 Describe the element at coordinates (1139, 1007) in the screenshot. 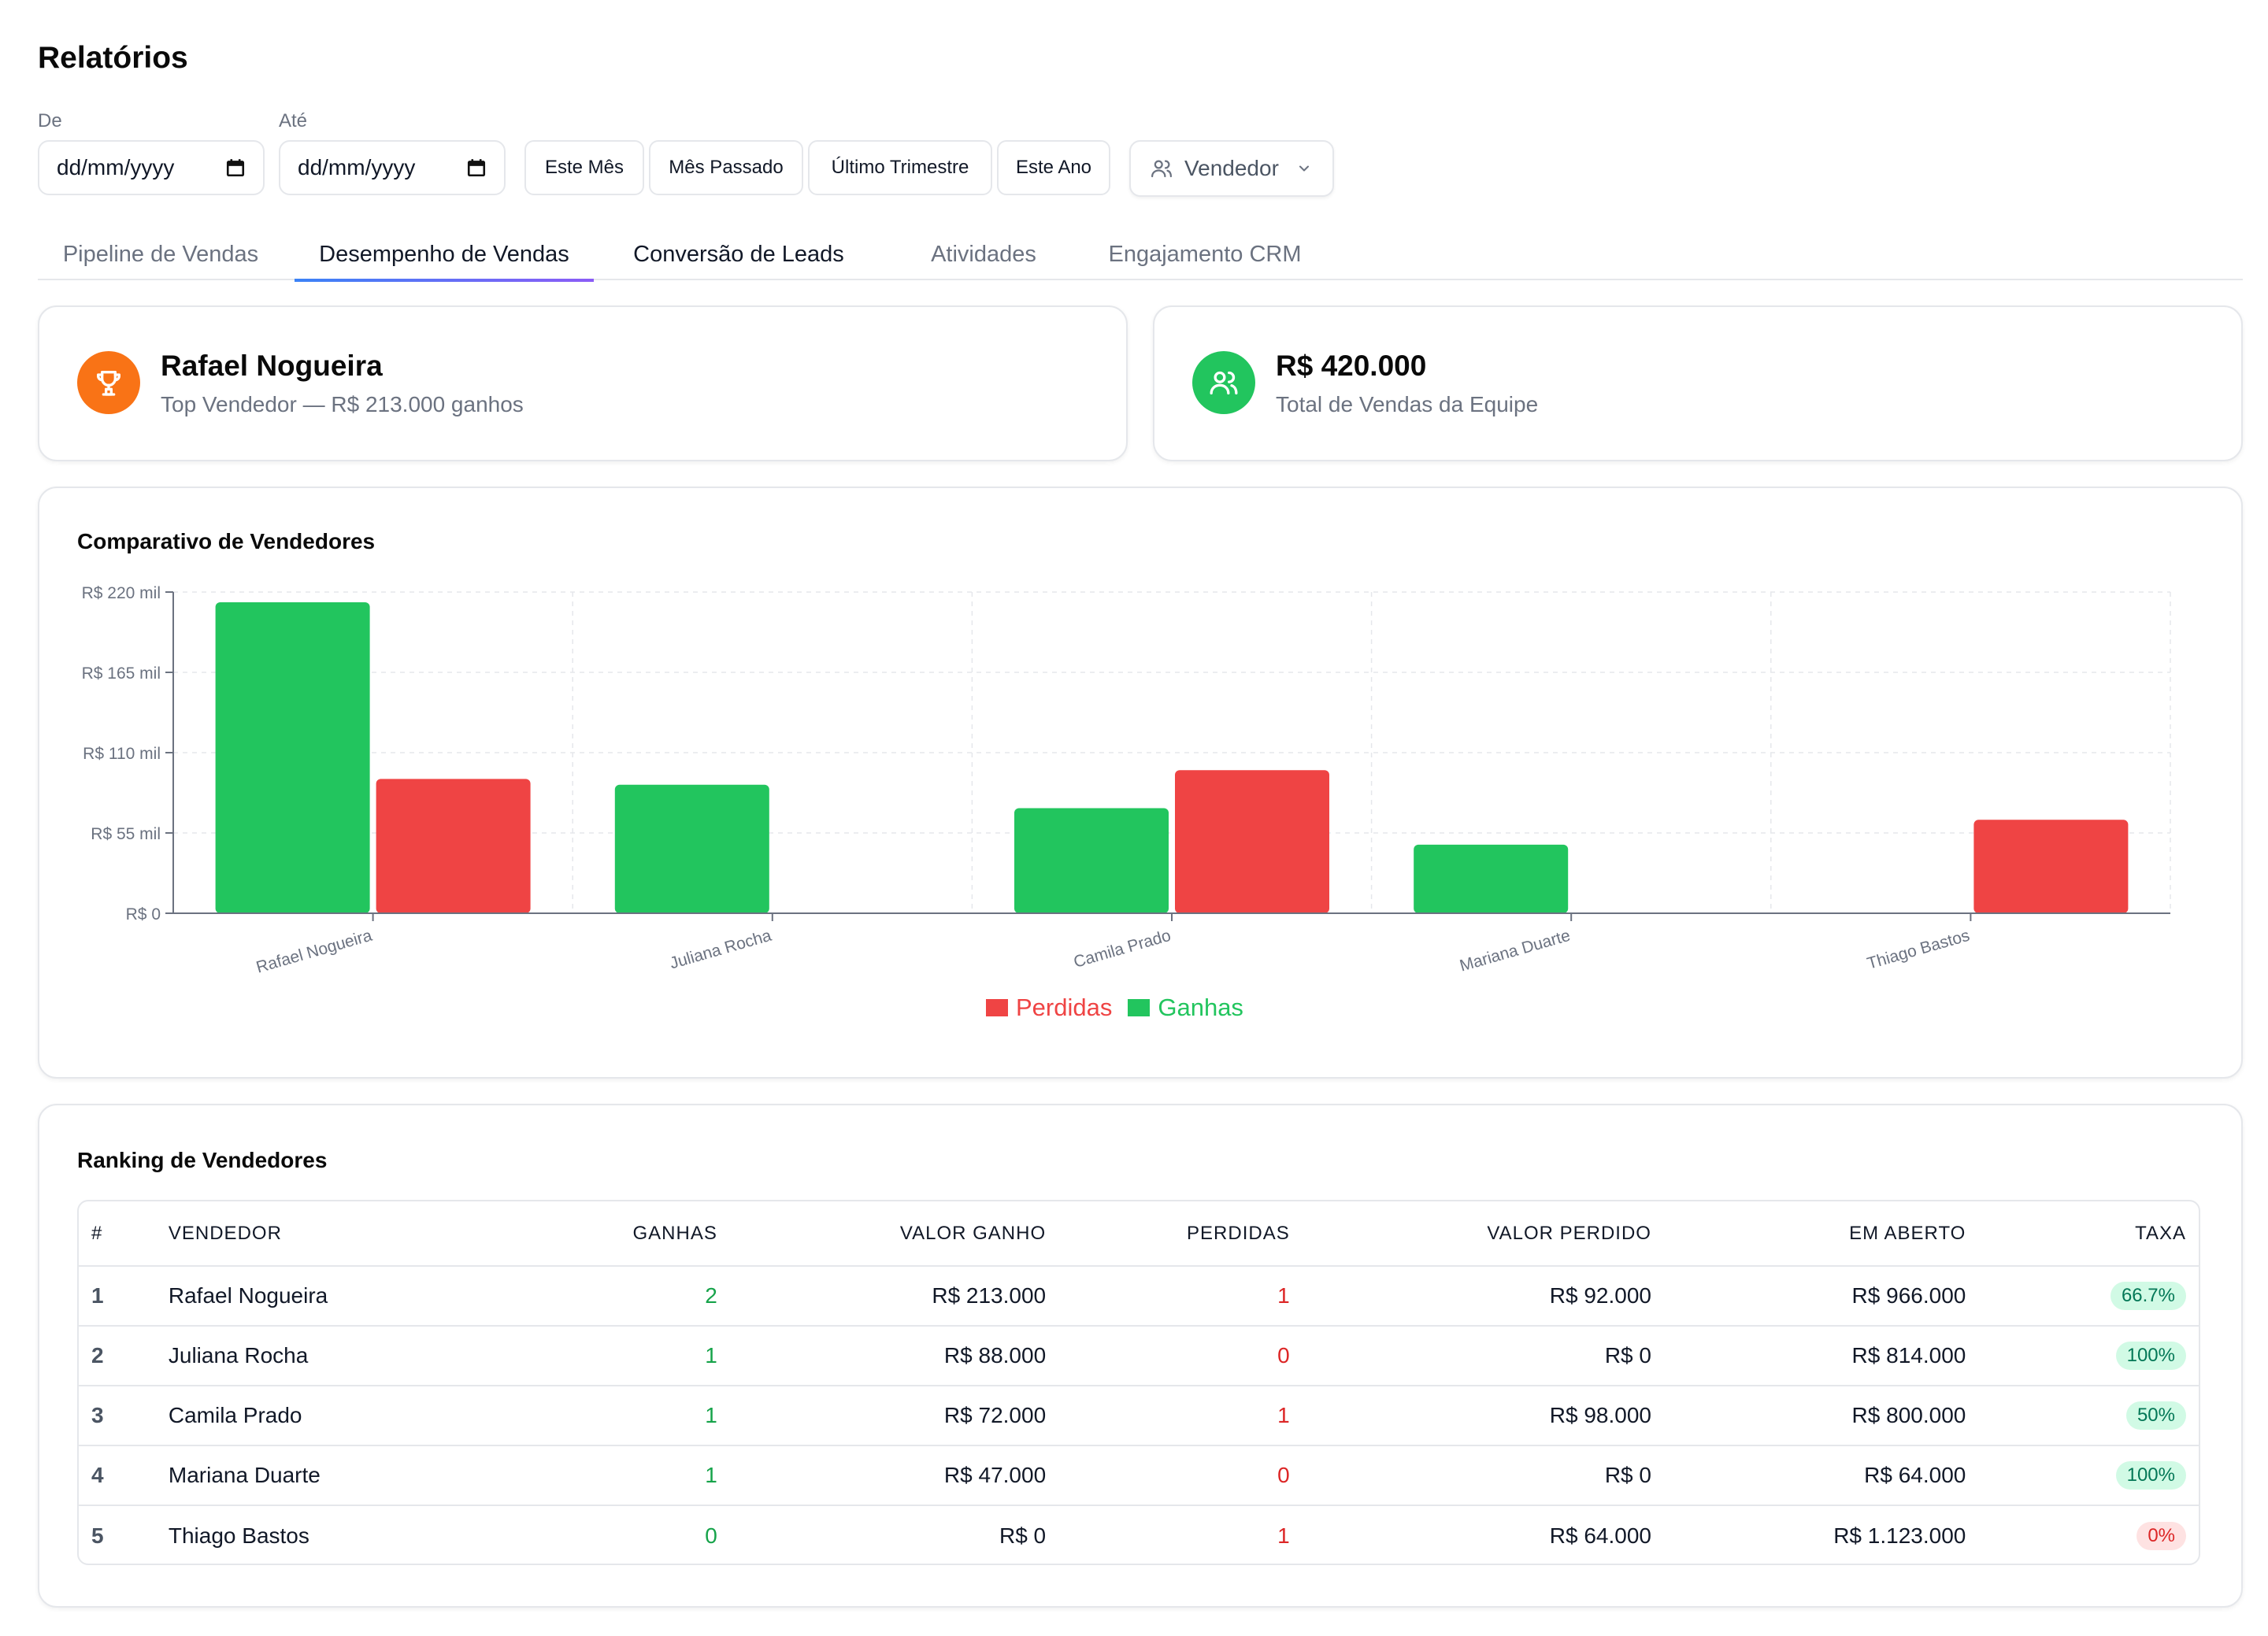

I see `legend-swatch-won` at that location.